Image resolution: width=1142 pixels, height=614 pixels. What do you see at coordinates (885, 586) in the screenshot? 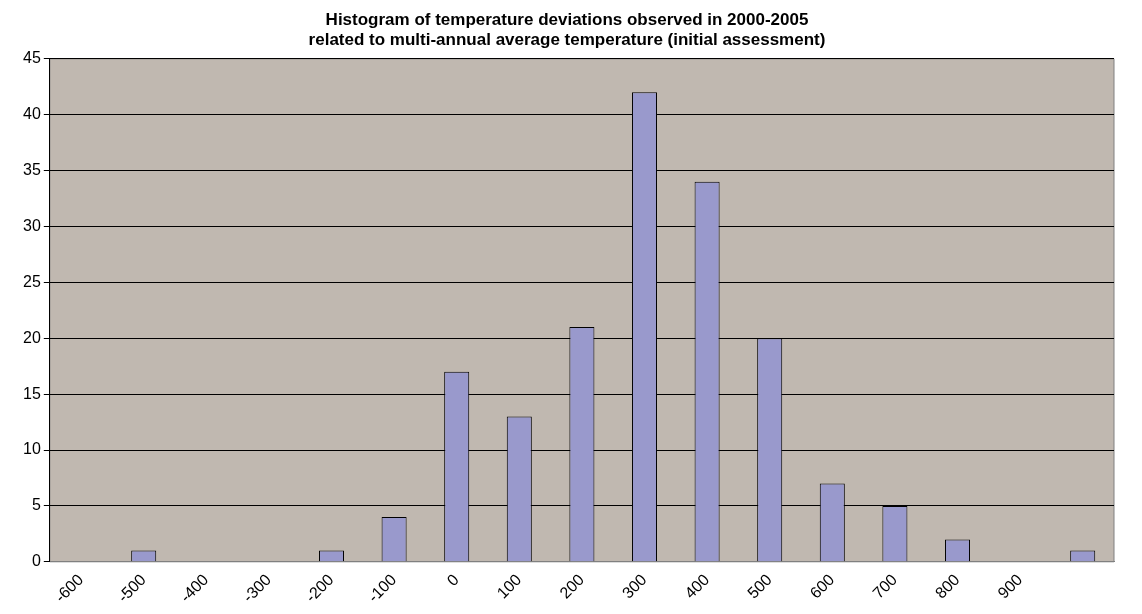
I see `x-tick-label: 700` at bounding box center [885, 586].